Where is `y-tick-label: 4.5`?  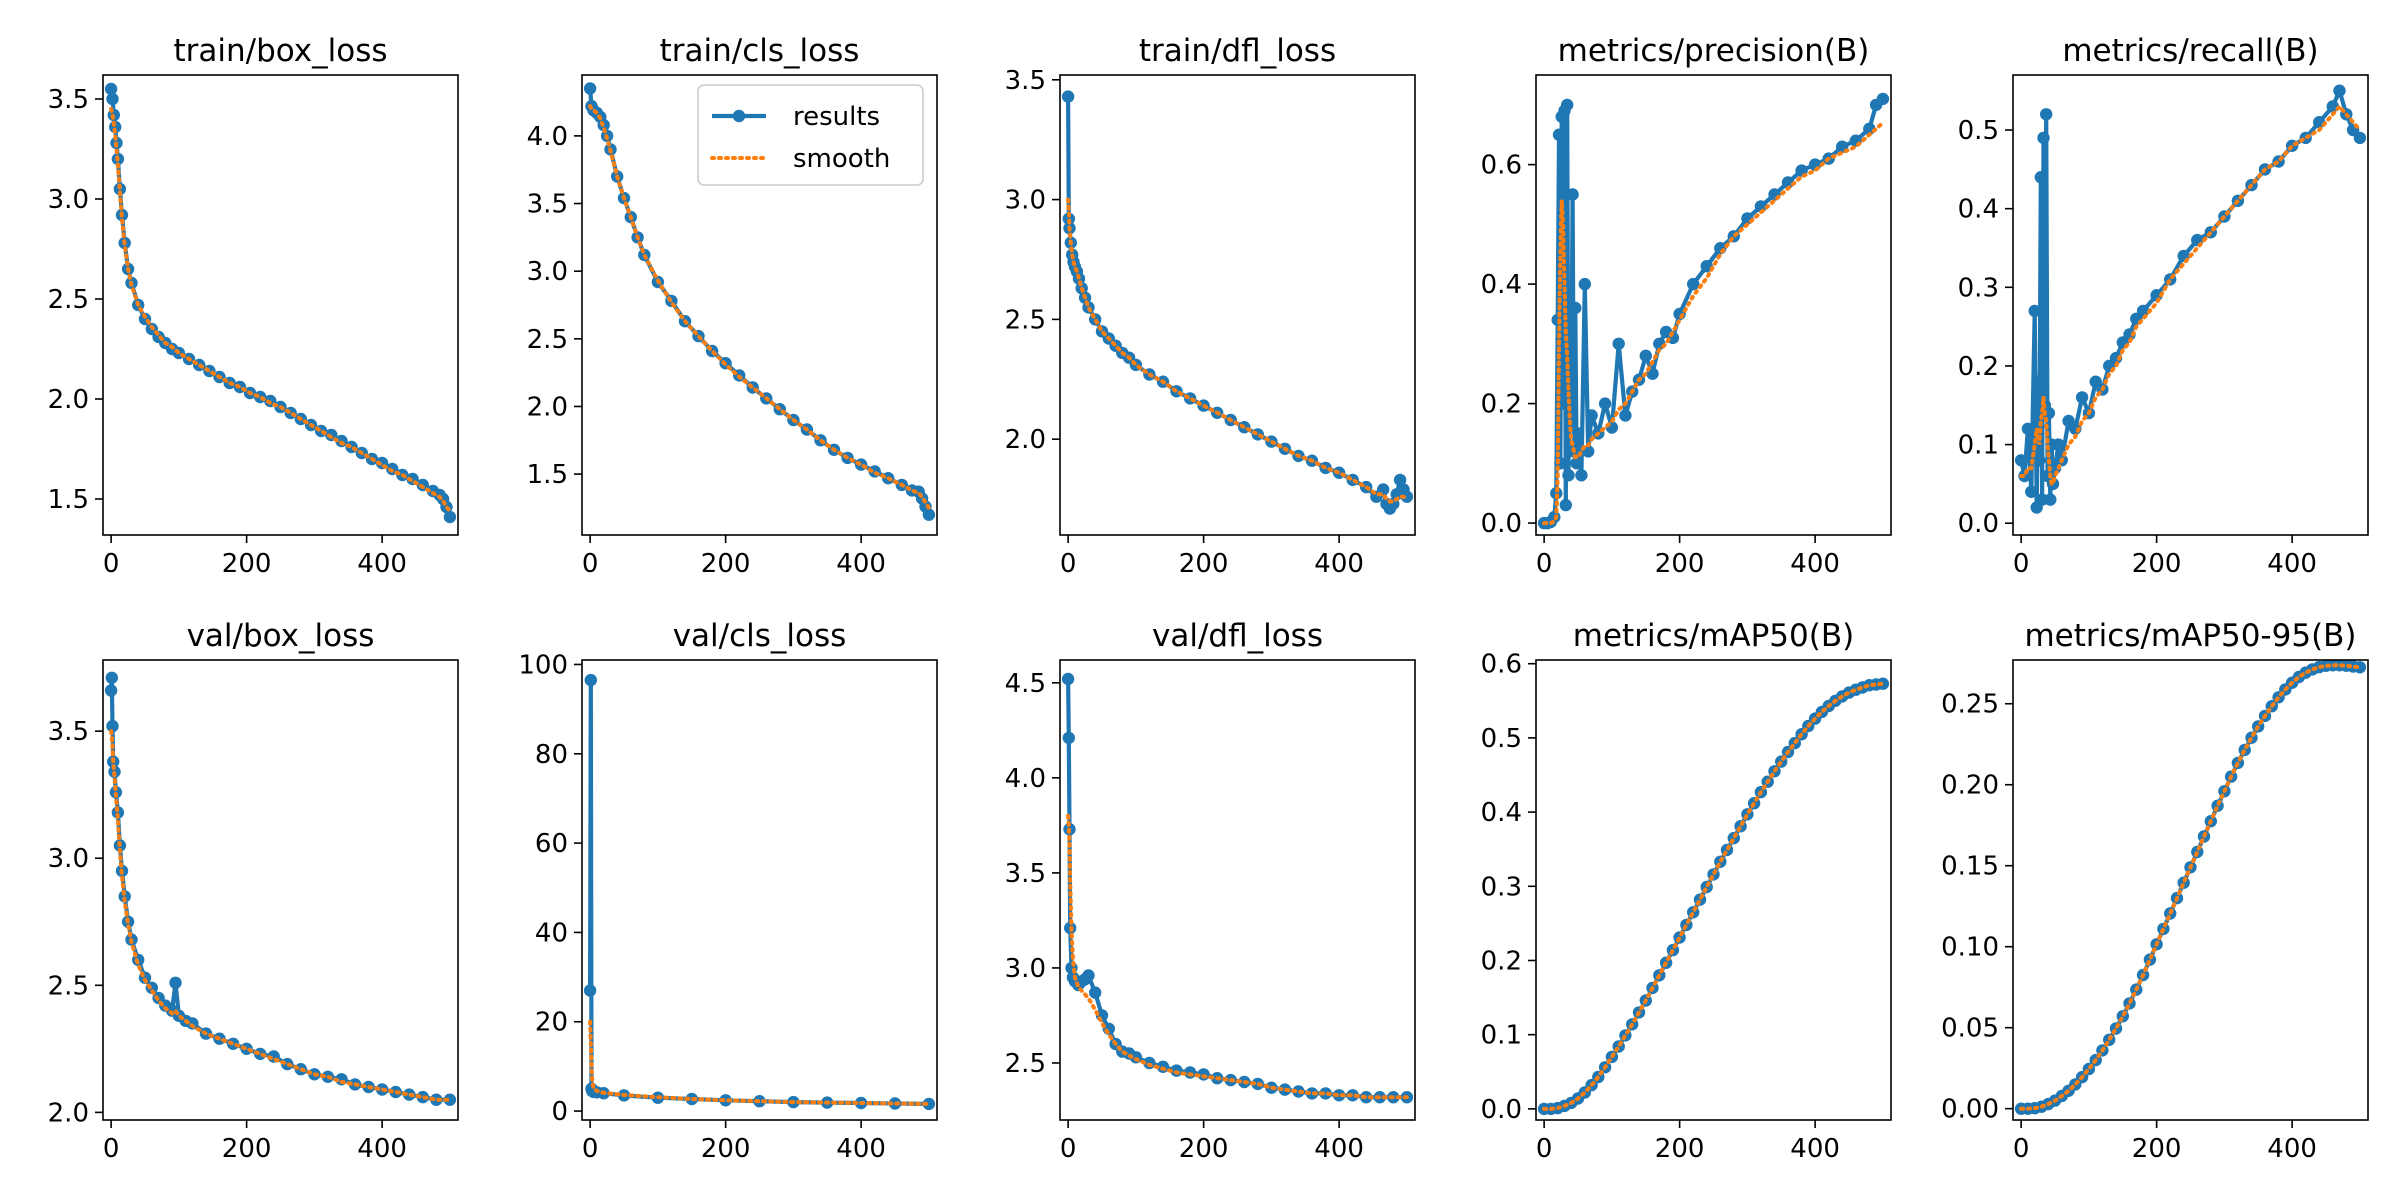
y-tick-label: 4.5 is located at coordinates (1025, 684).